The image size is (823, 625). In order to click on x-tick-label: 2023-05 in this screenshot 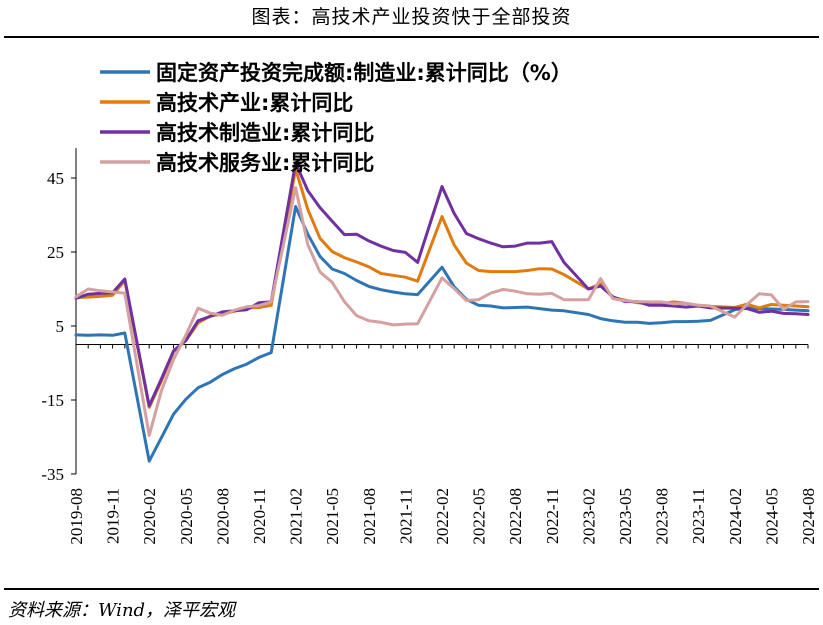, I will do `click(625, 516)`.